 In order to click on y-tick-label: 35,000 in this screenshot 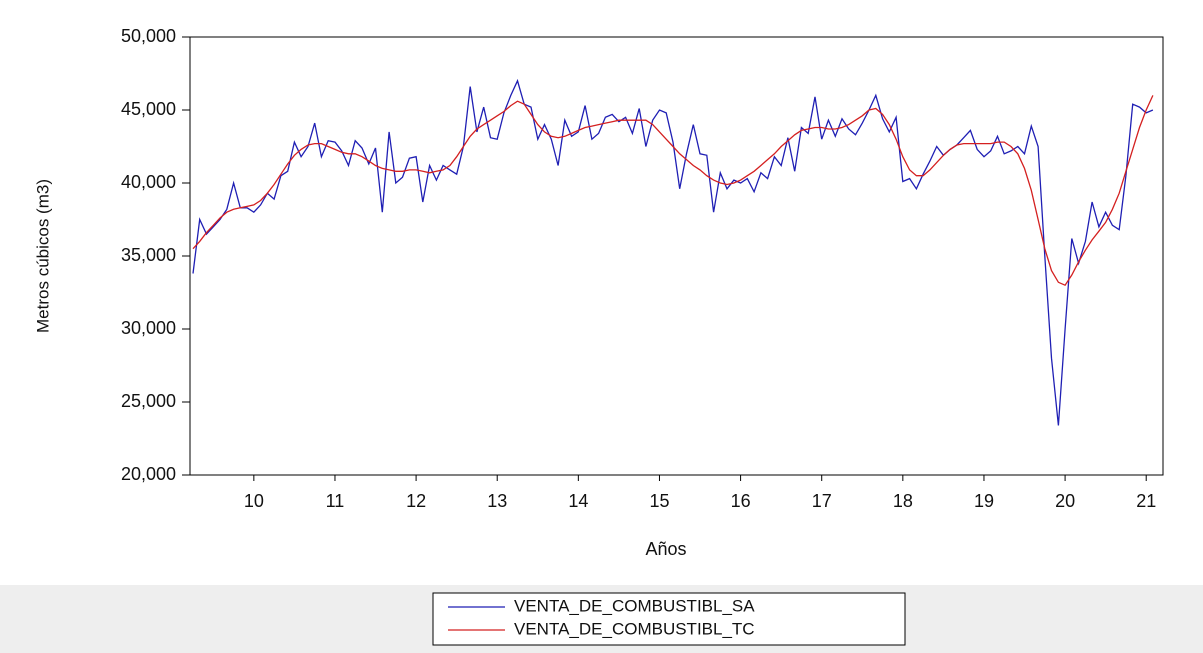, I will do `click(148, 255)`.